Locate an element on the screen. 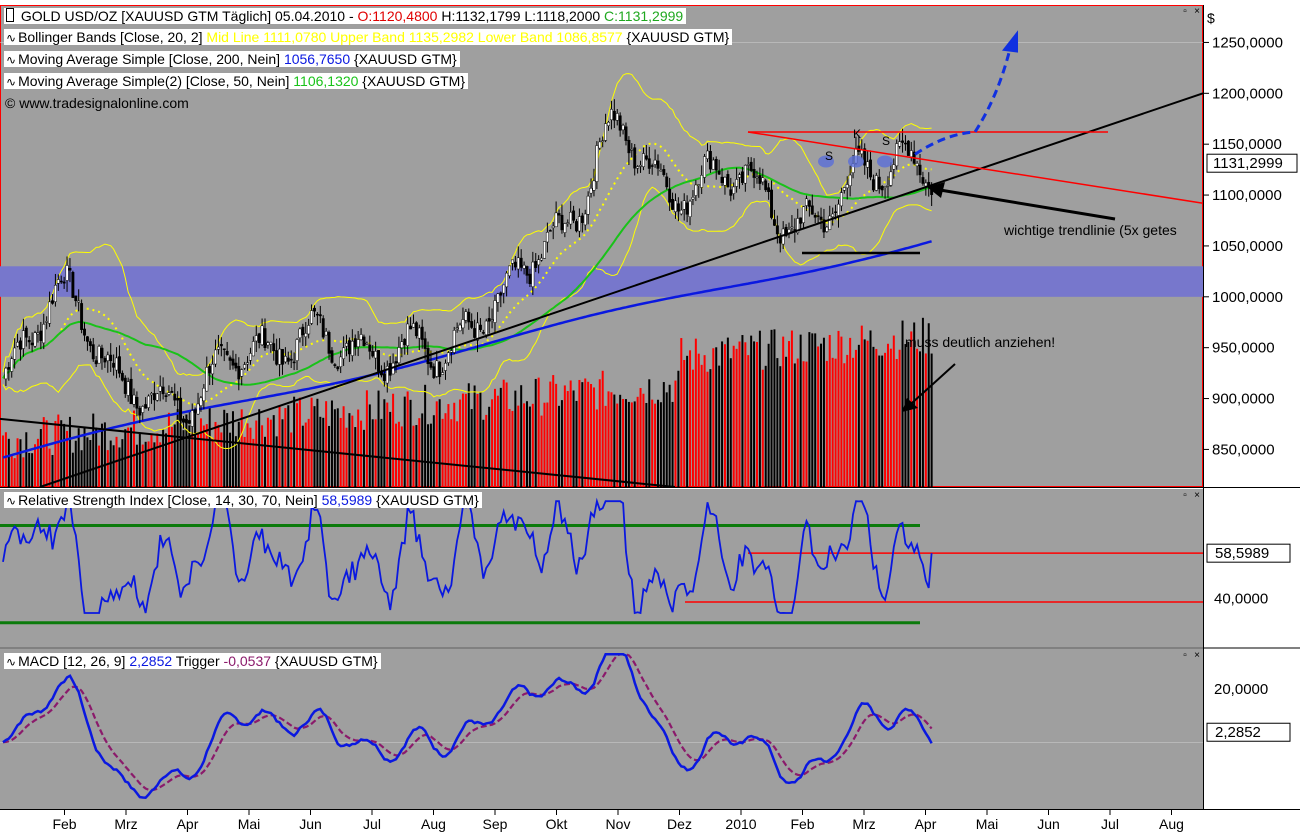 Image resolution: width=1300 pixels, height=838 pixels. macd-panel-close-icon: × is located at coordinates (1197, 655).